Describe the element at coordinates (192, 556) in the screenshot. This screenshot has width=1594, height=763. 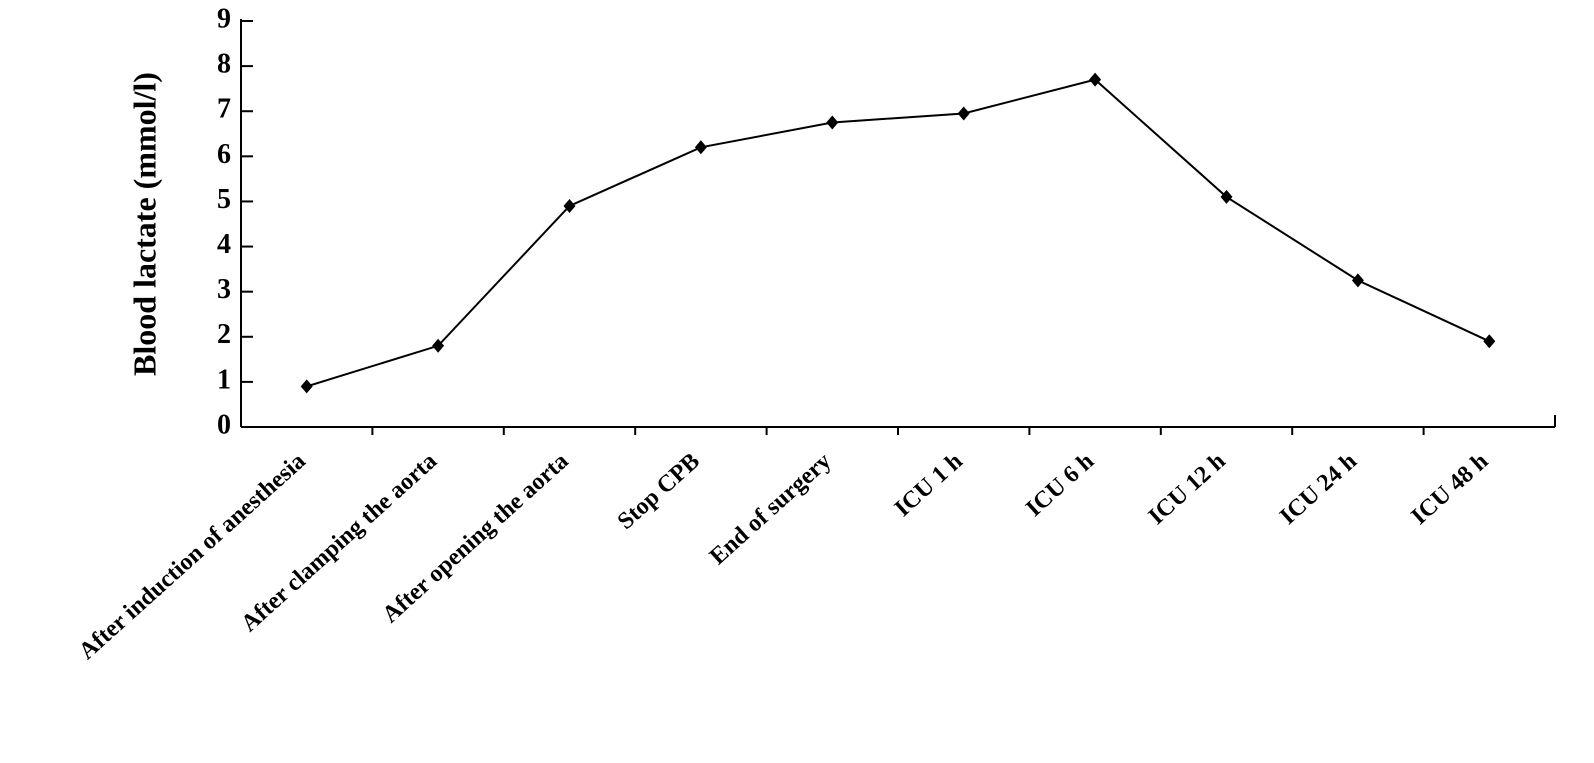
I see `x-tick-label: After induction of anesthesia` at that location.